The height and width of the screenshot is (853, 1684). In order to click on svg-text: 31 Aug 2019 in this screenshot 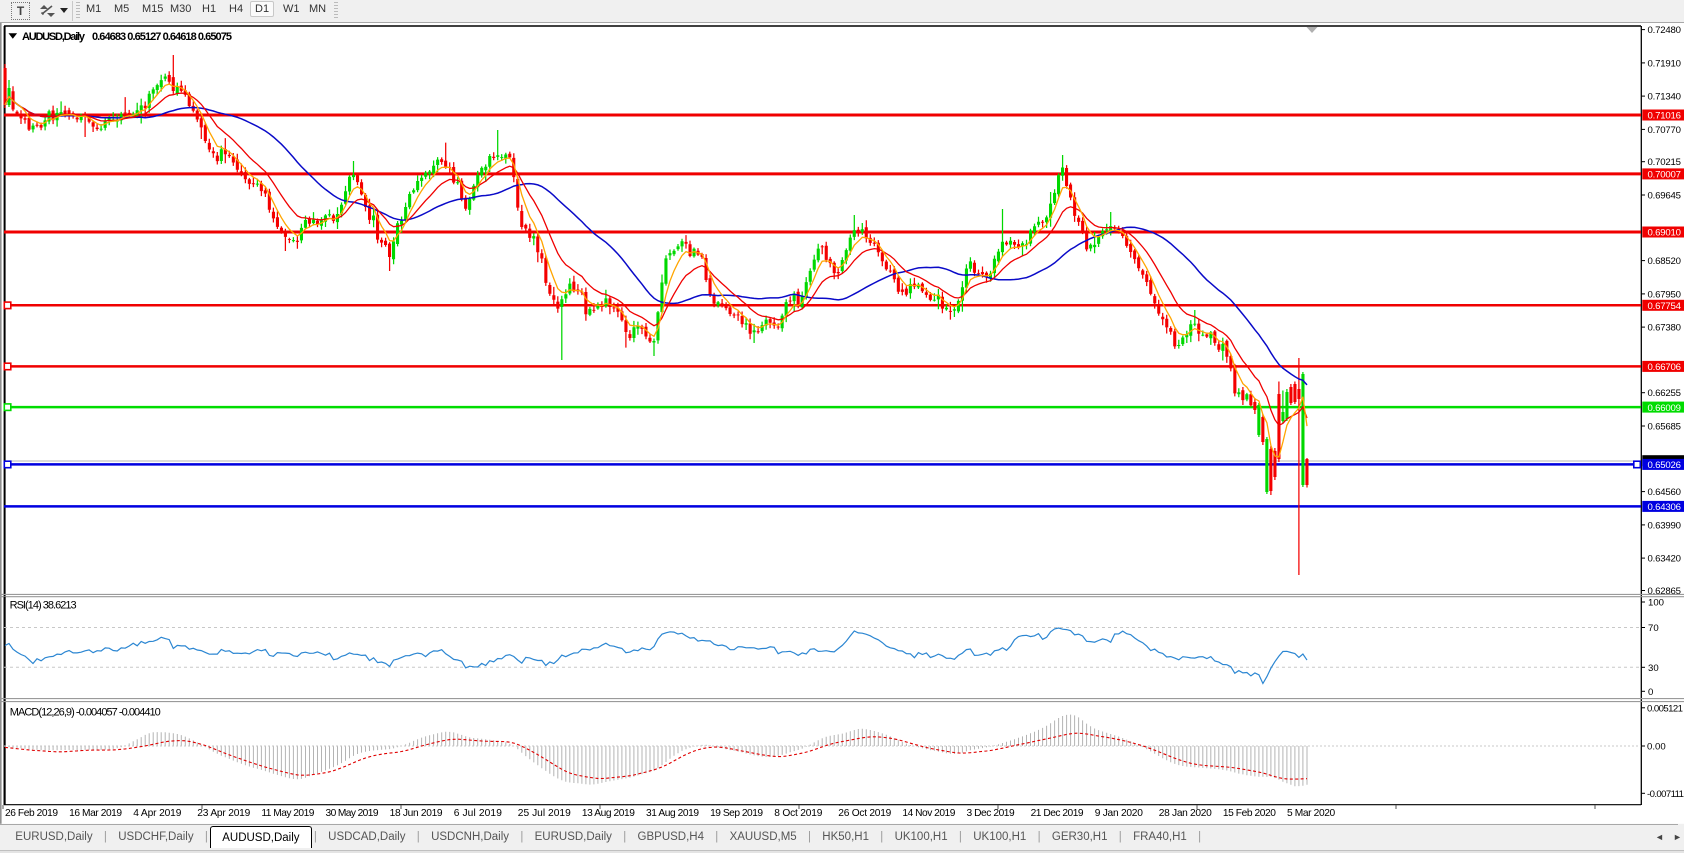, I will do `click(672, 813)`.